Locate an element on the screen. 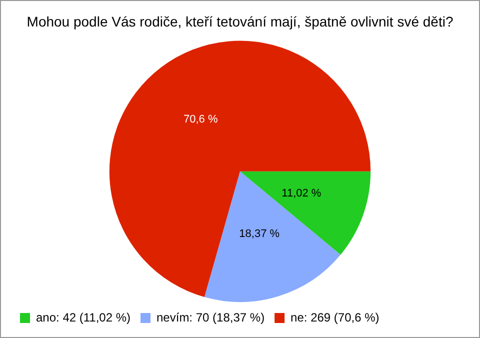 This screenshot has width=480, height=338. data-label: 11,02 % is located at coordinates (302, 194).